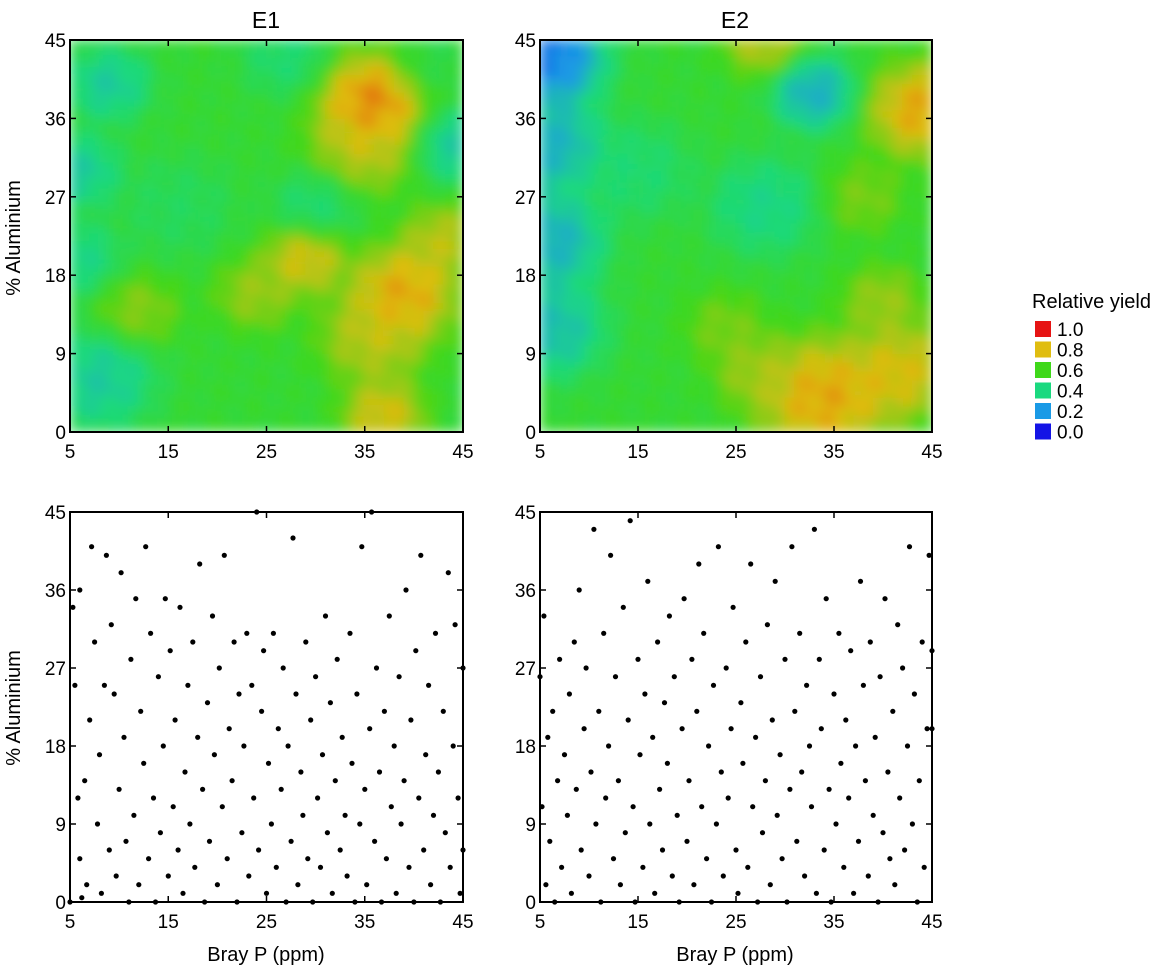 This screenshot has height=969, width=1173. What do you see at coordinates (60, 433) in the screenshot?
I see `y-tick-label: 0` at bounding box center [60, 433].